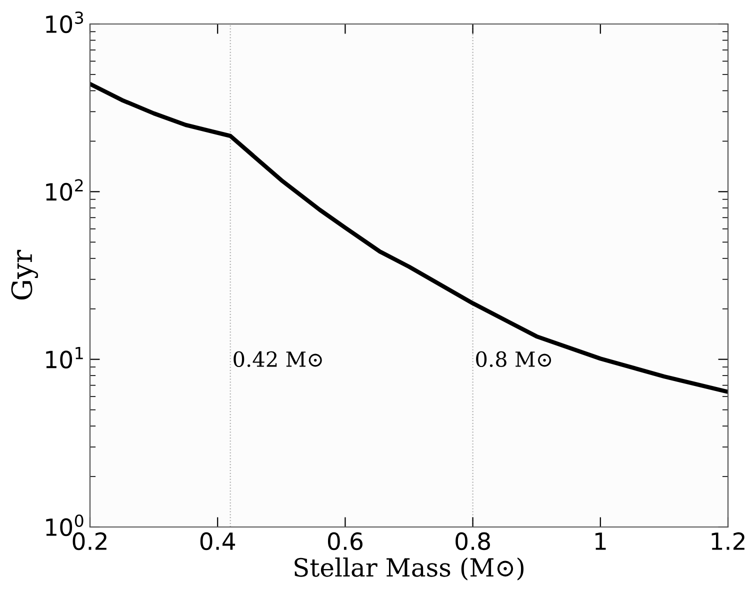 The height and width of the screenshot is (591, 746). Describe the element at coordinates (473, 541) in the screenshot. I see `x-tick-label: 0.8` at that location.